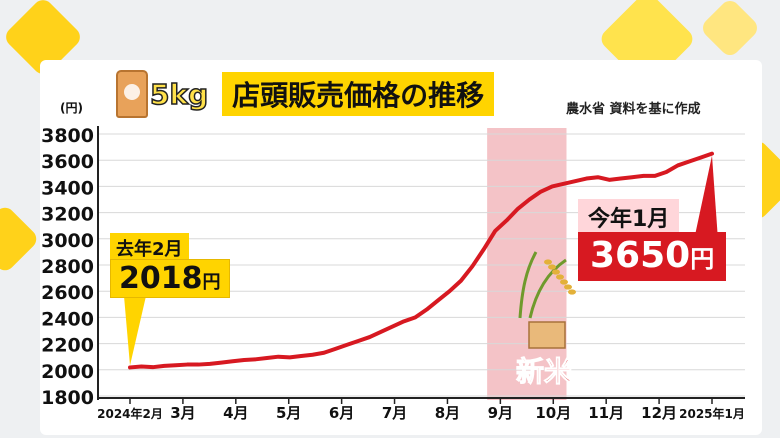  What do you see at coordinates (67, 162) in the screenshot?
I see `y-tick-label: 3600` at bounding box center [67, 162].